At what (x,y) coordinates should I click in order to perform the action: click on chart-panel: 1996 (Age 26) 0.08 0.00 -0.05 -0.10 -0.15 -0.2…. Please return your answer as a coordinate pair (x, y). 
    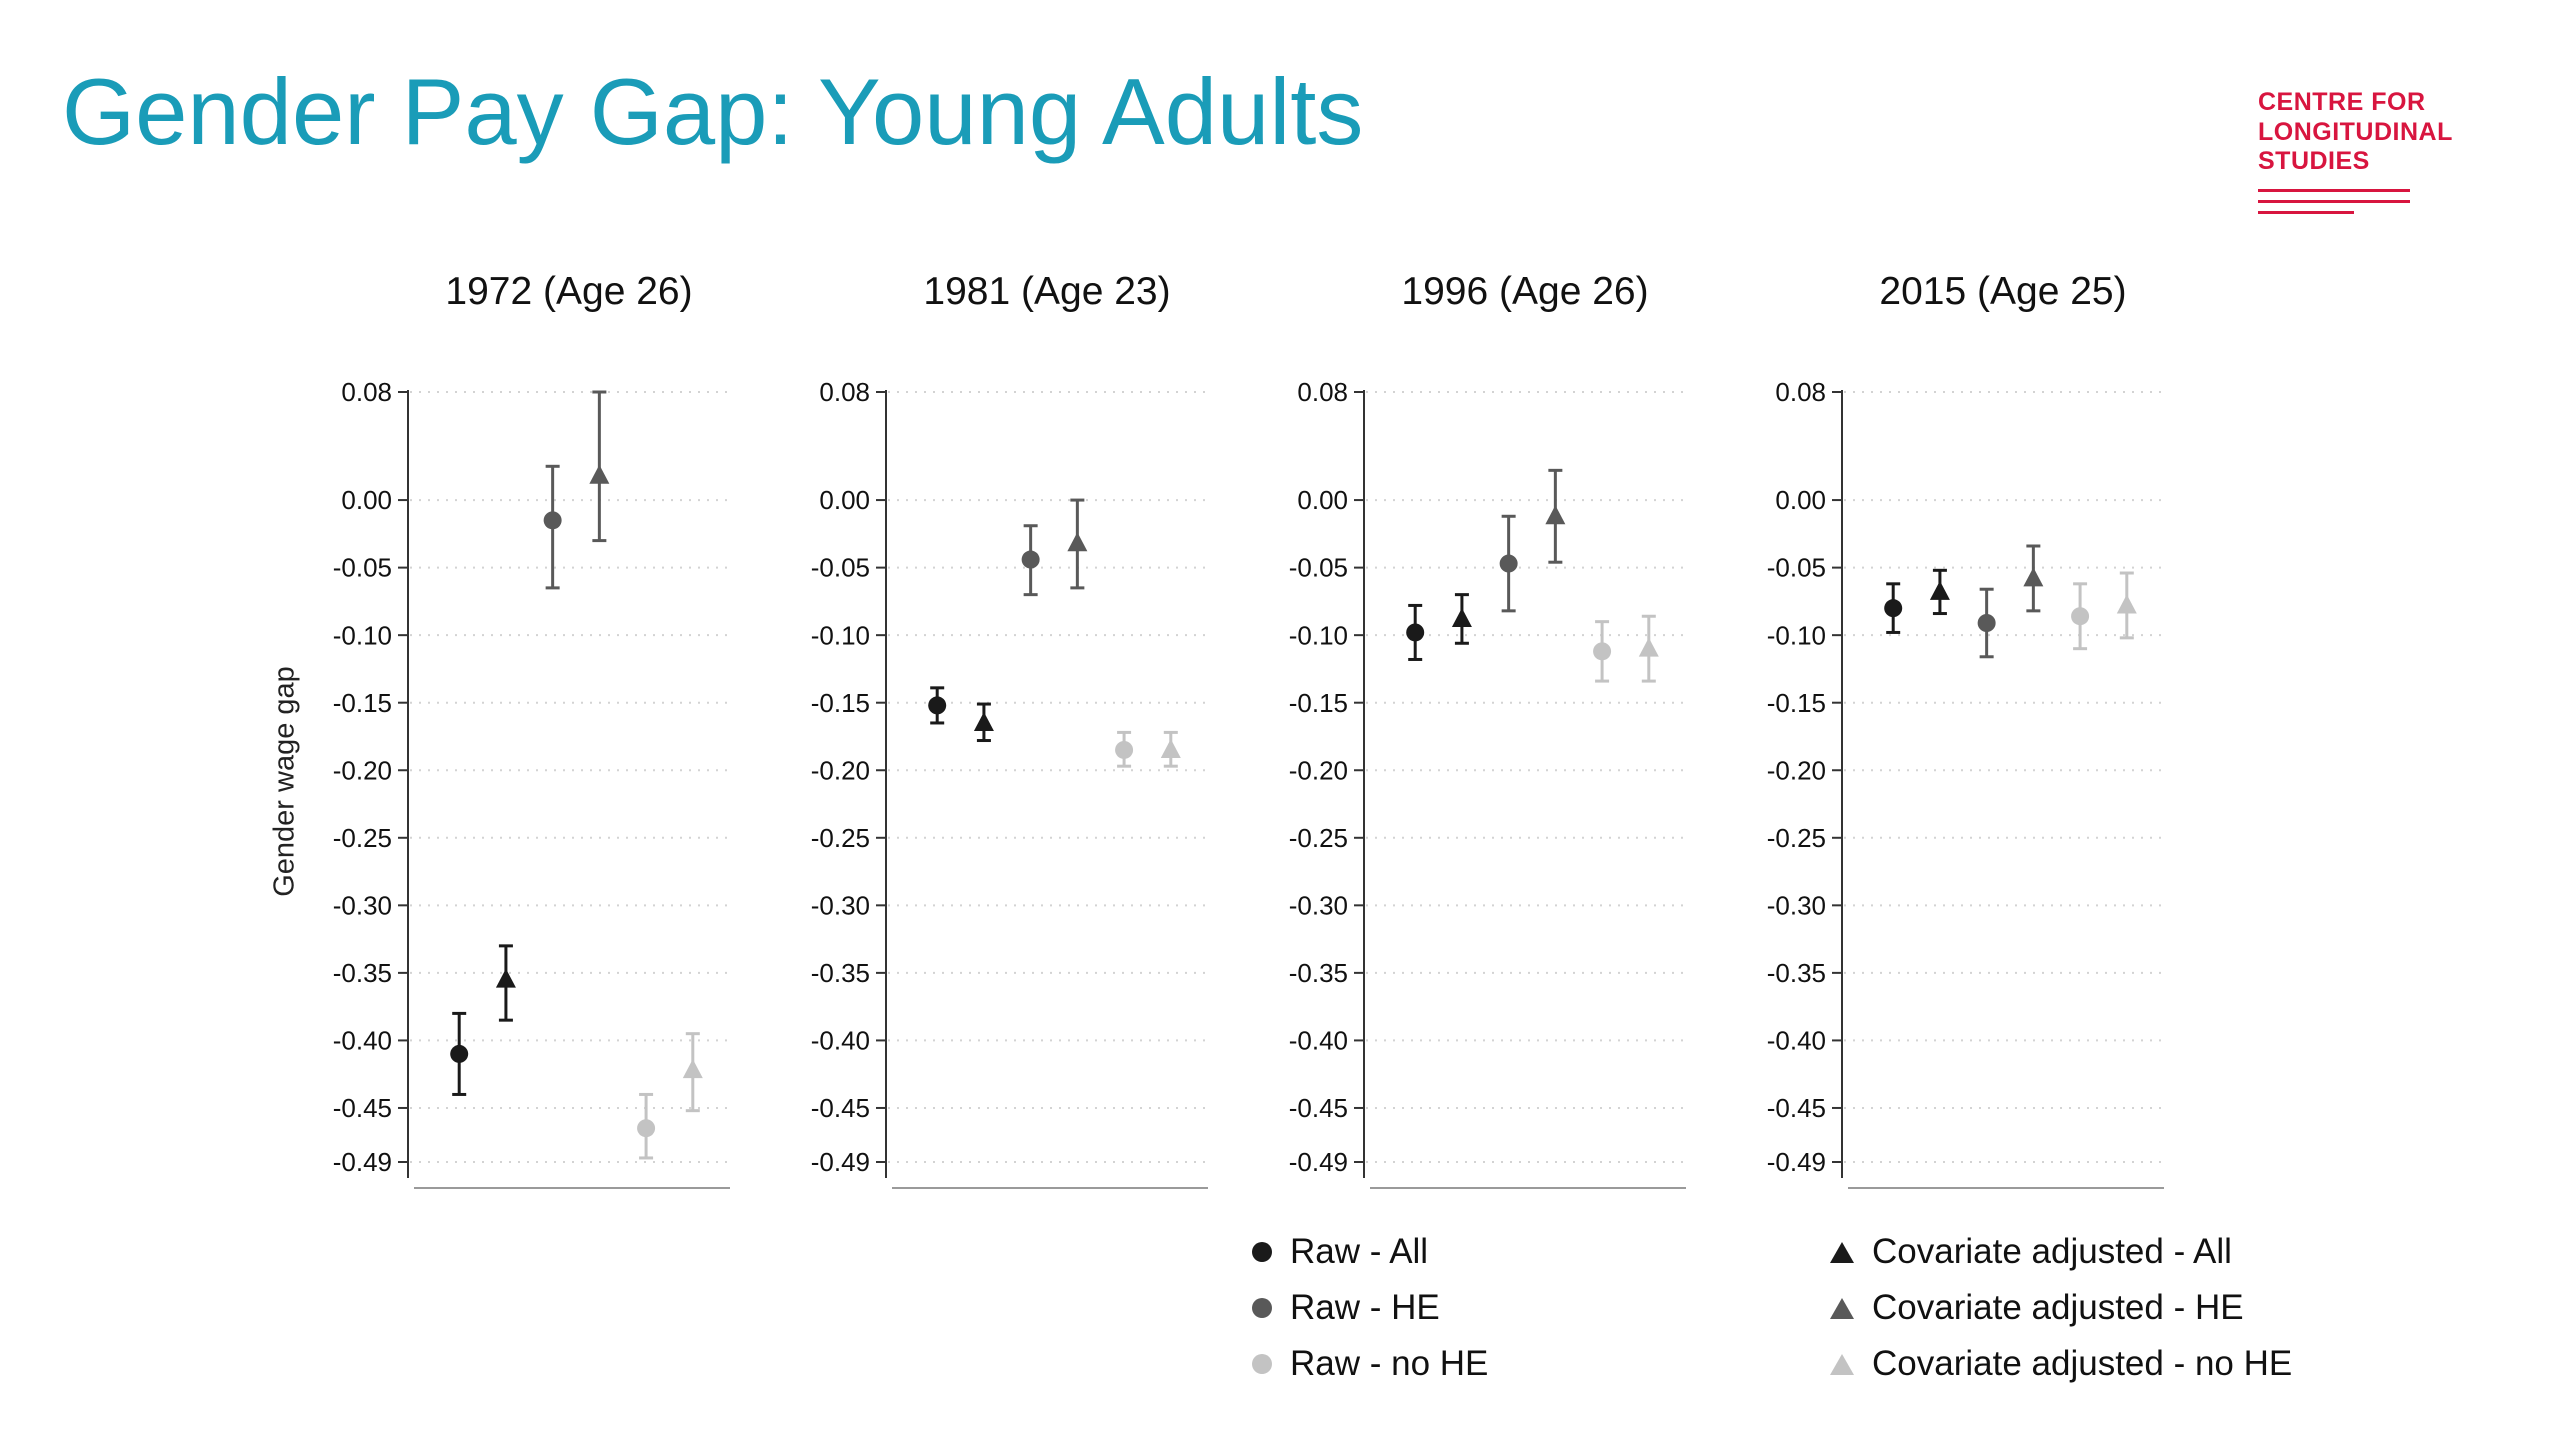
    Looking at the image, I should click on (1471, 741).